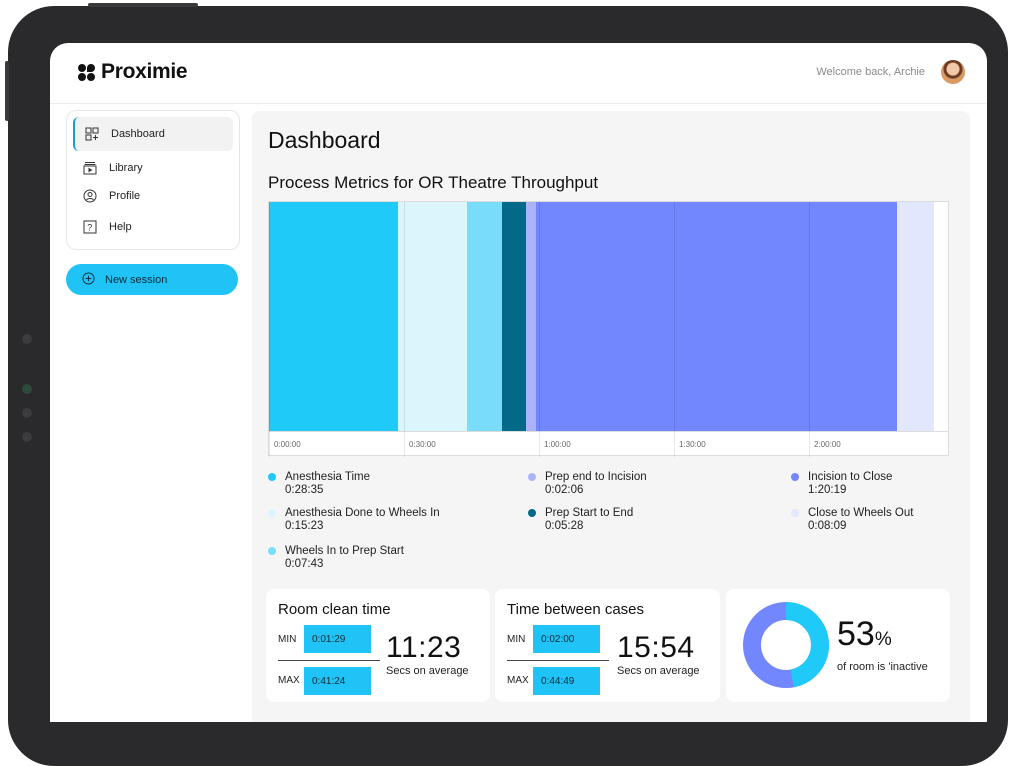 The image size is (1014, 766). Describe the element at coordinates (334, 609) in the screenshot. I see `card-title: Room clean time` at that location.